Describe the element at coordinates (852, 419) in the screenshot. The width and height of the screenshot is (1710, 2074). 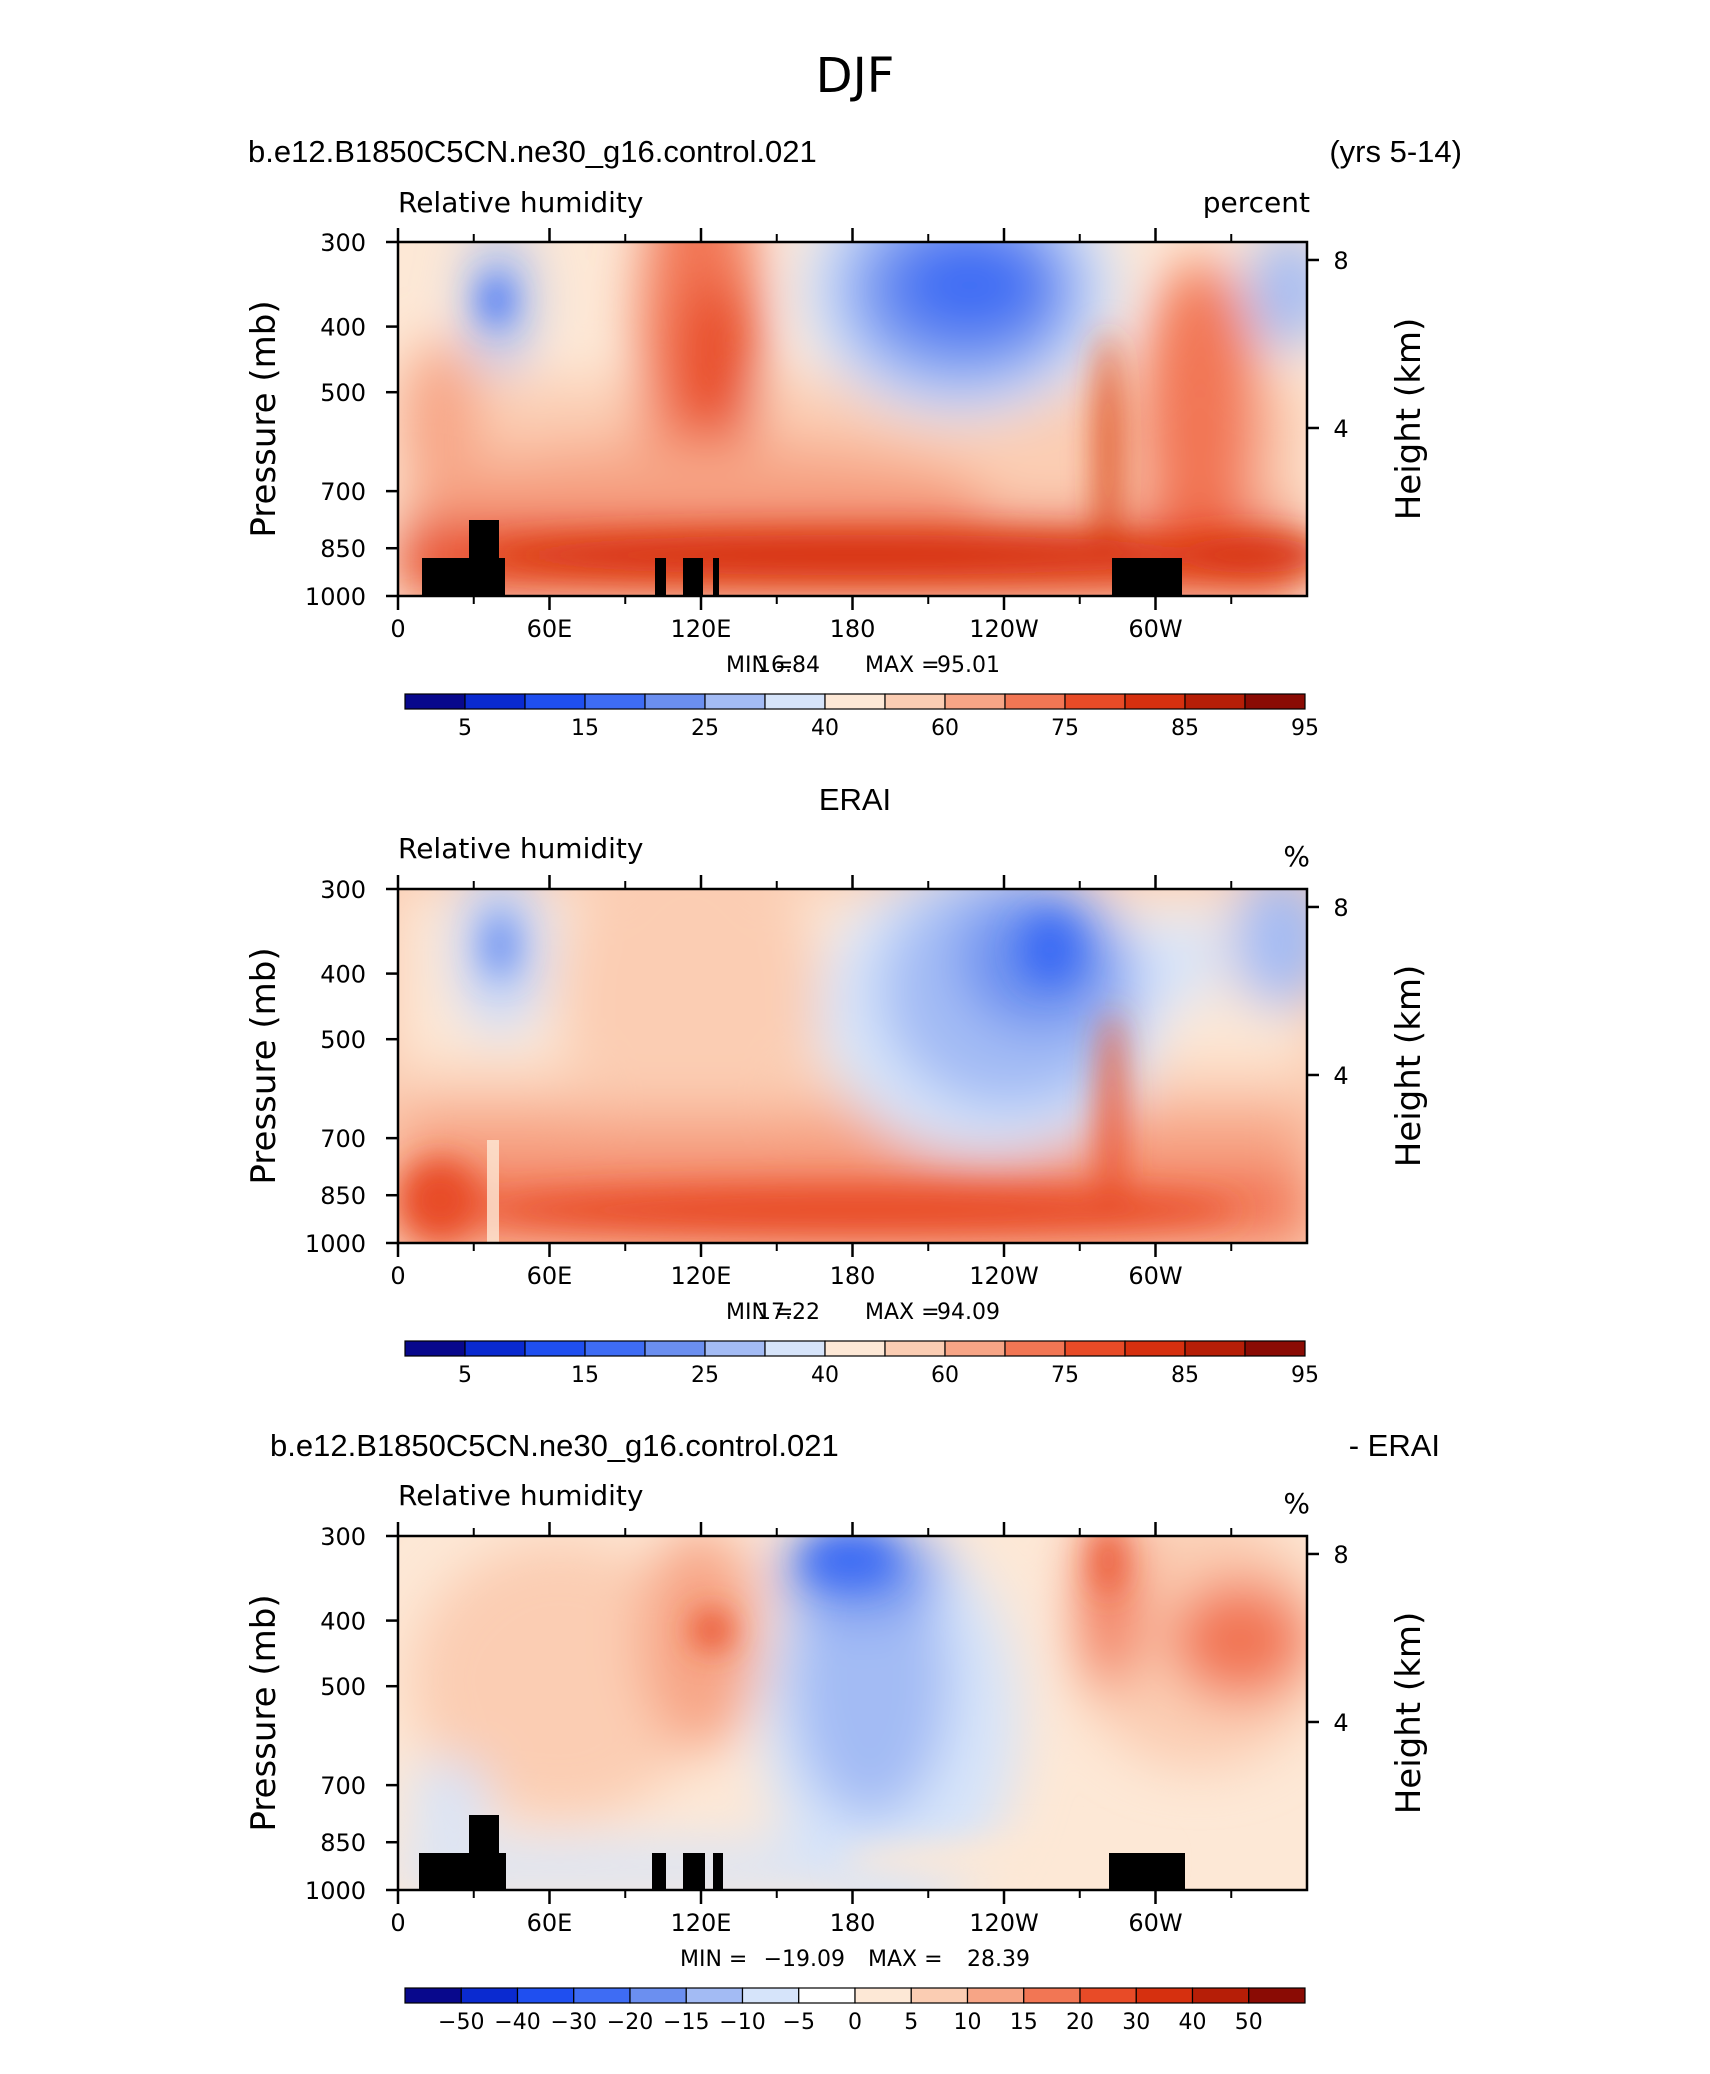
I see `panel-model-contour-field` at that location.